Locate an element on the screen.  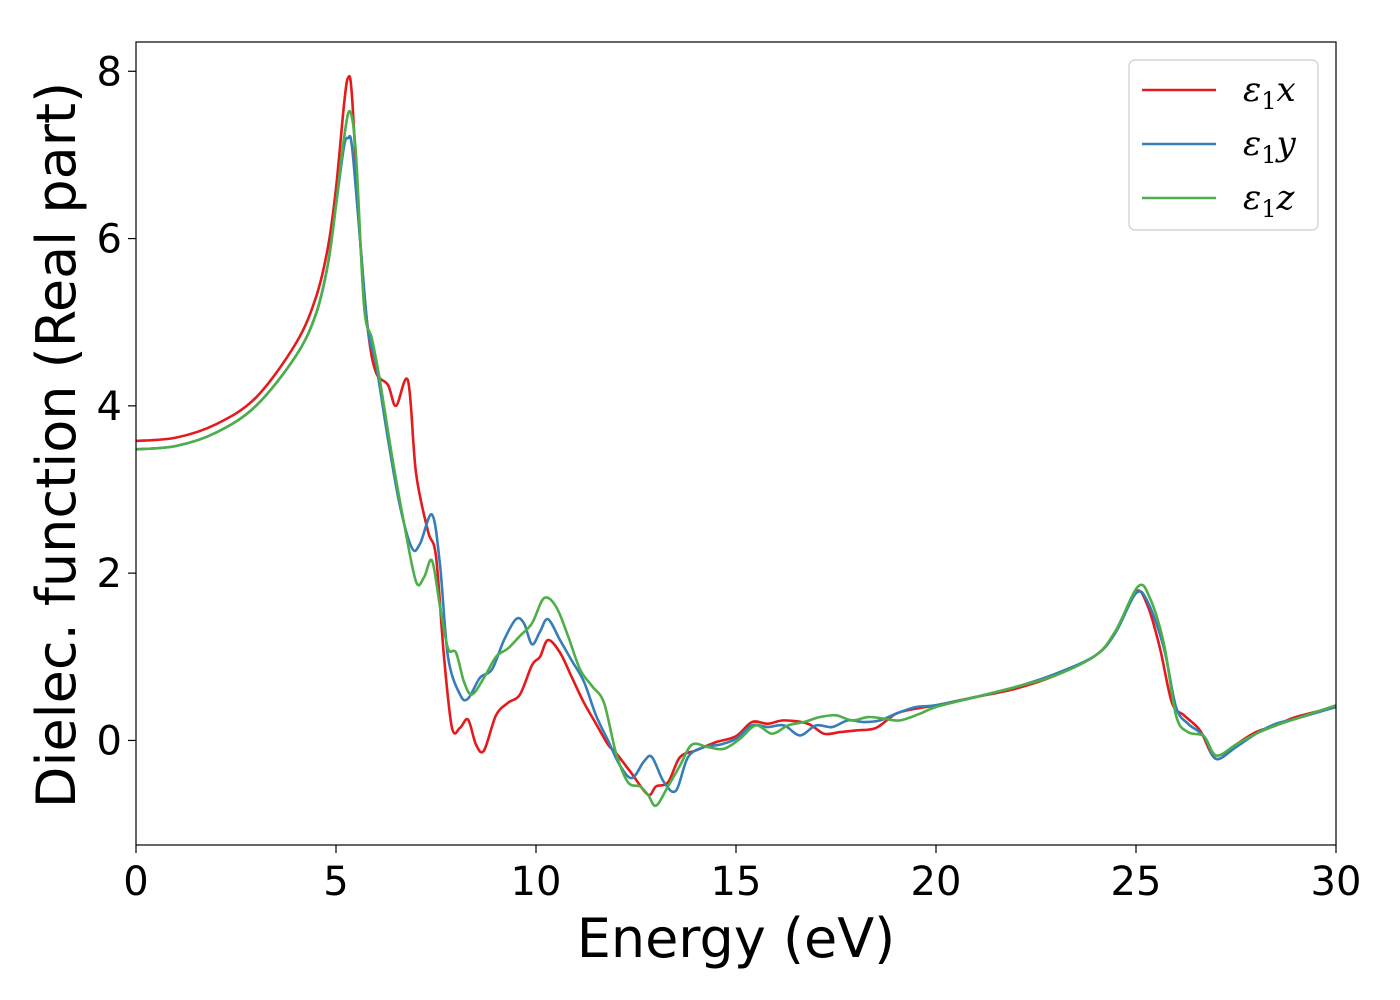
x-tick-label: 5 is located at coordinates (335, 882).